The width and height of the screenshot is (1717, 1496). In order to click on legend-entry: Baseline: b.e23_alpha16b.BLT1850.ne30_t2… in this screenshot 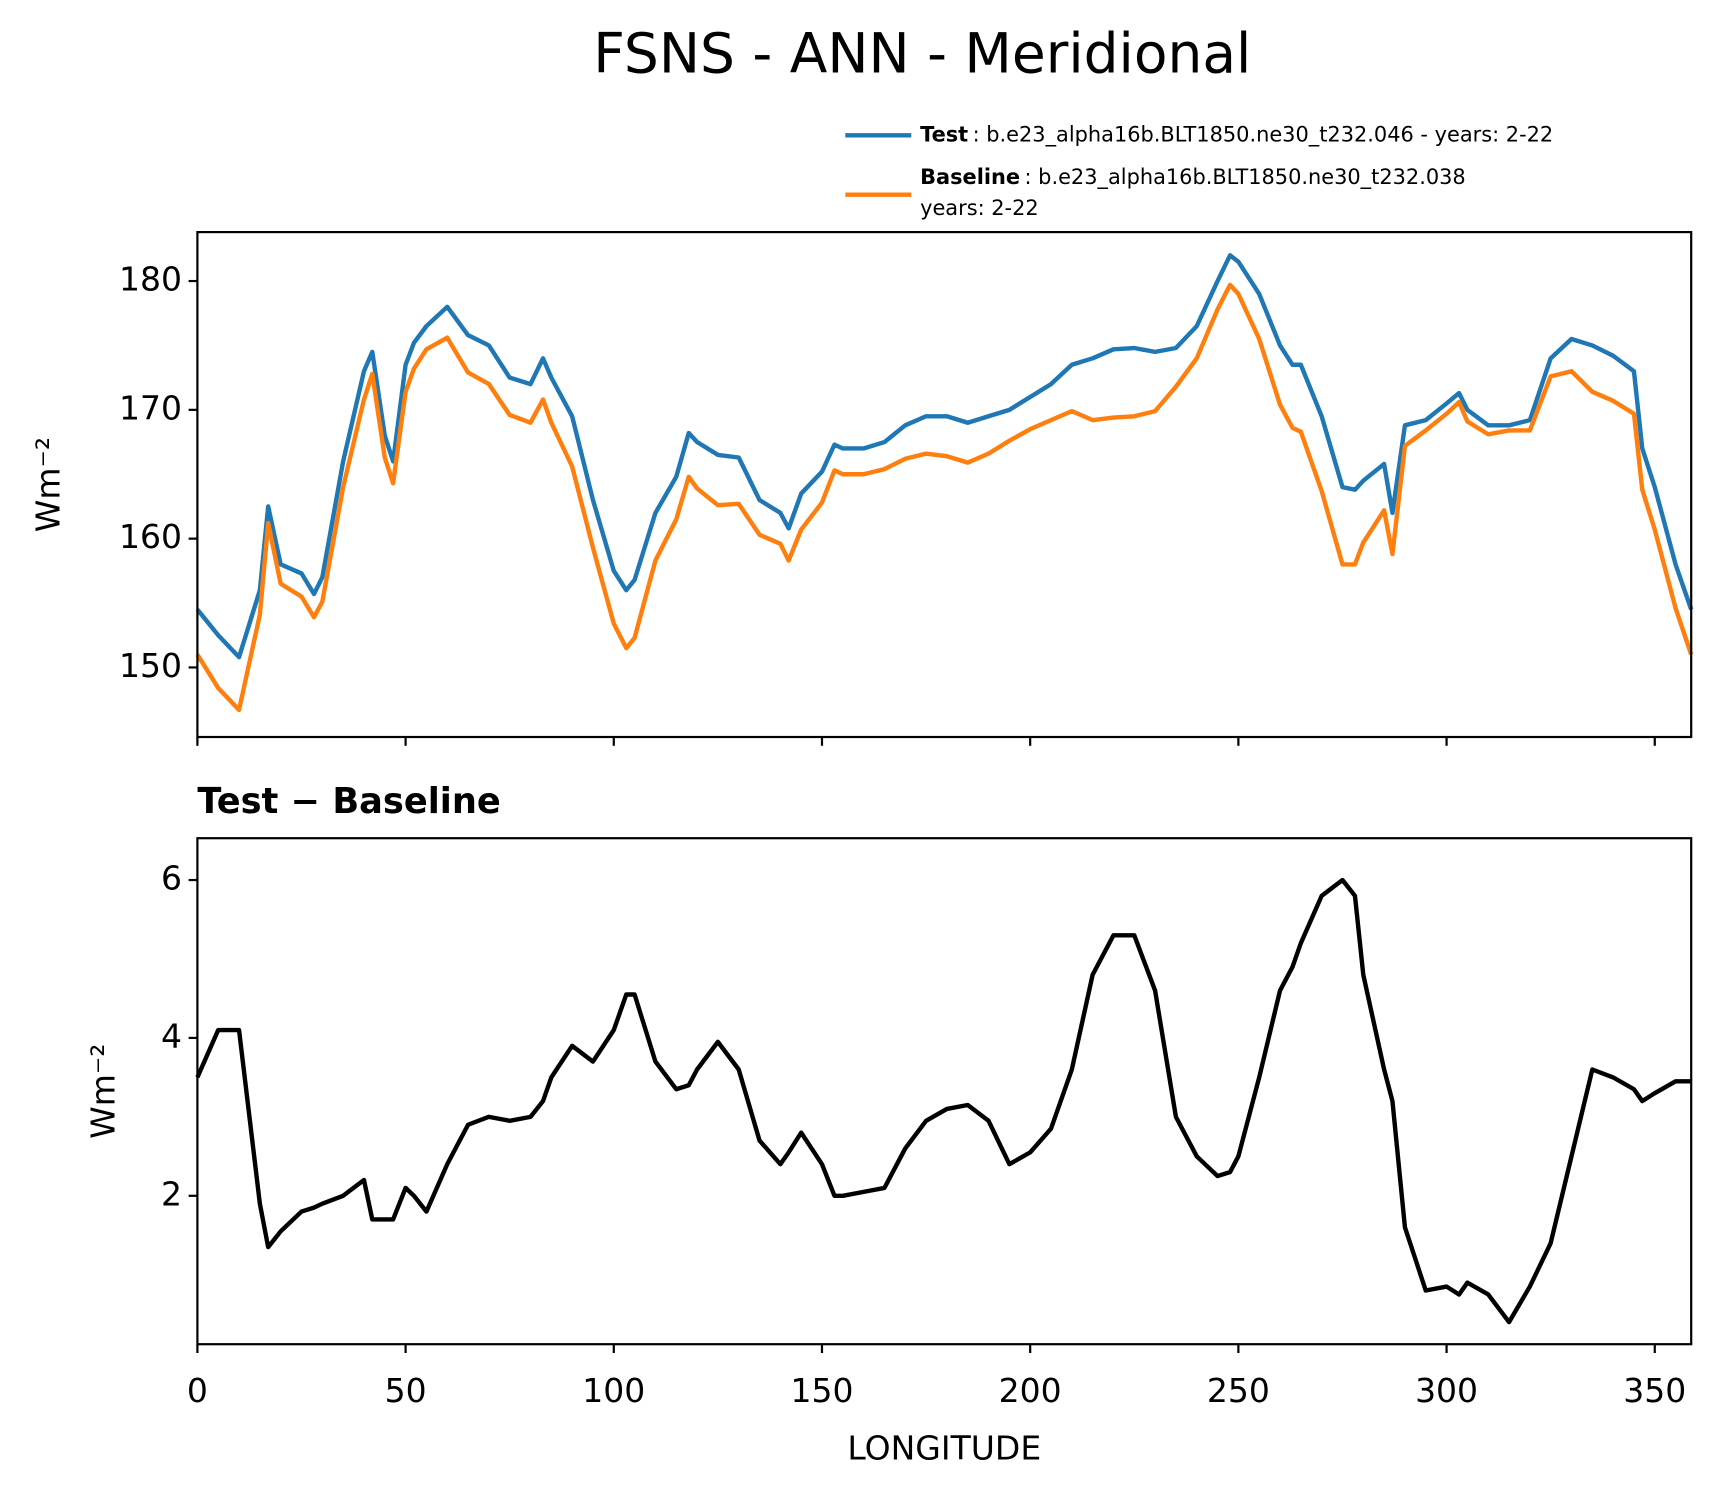, I will do `click(1193, 177)`.